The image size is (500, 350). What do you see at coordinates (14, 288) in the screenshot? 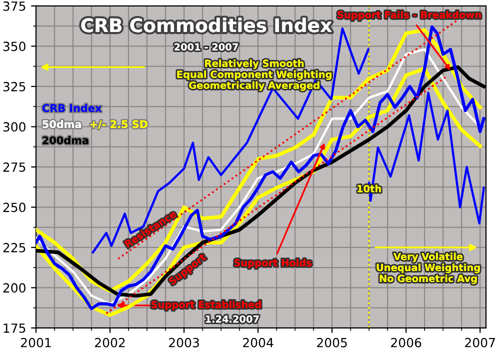
I see `y-tick-label: 200` at bounding box center [14, 288].